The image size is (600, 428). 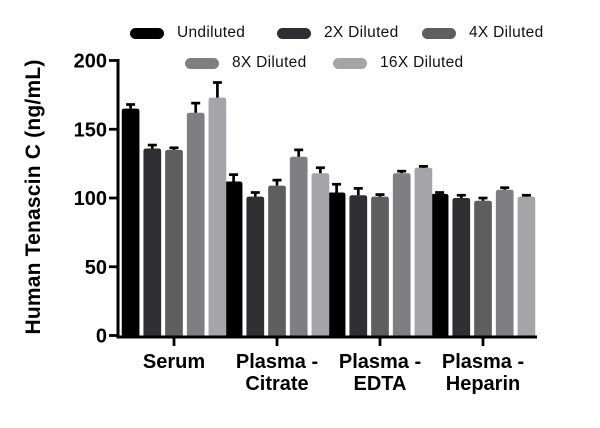 What do you see at coordinates (483, 384) in the screenshot?
I see `x-category-label: Heparin` at bounding box center [483, 384].